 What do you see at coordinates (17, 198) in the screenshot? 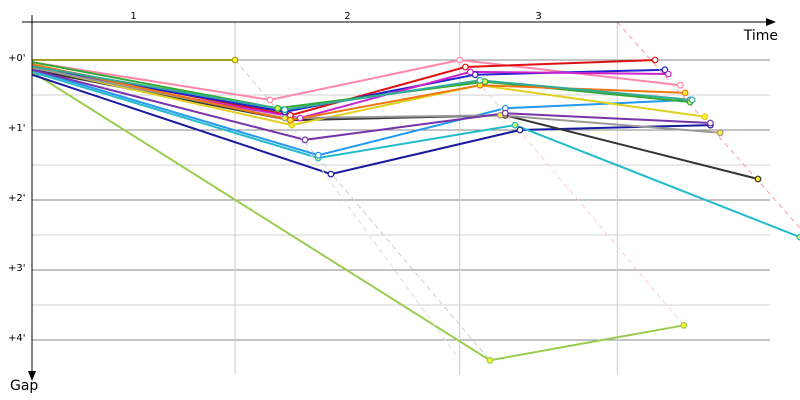
I see `y-tick-label: +2'` at bounding box center [17, 198].